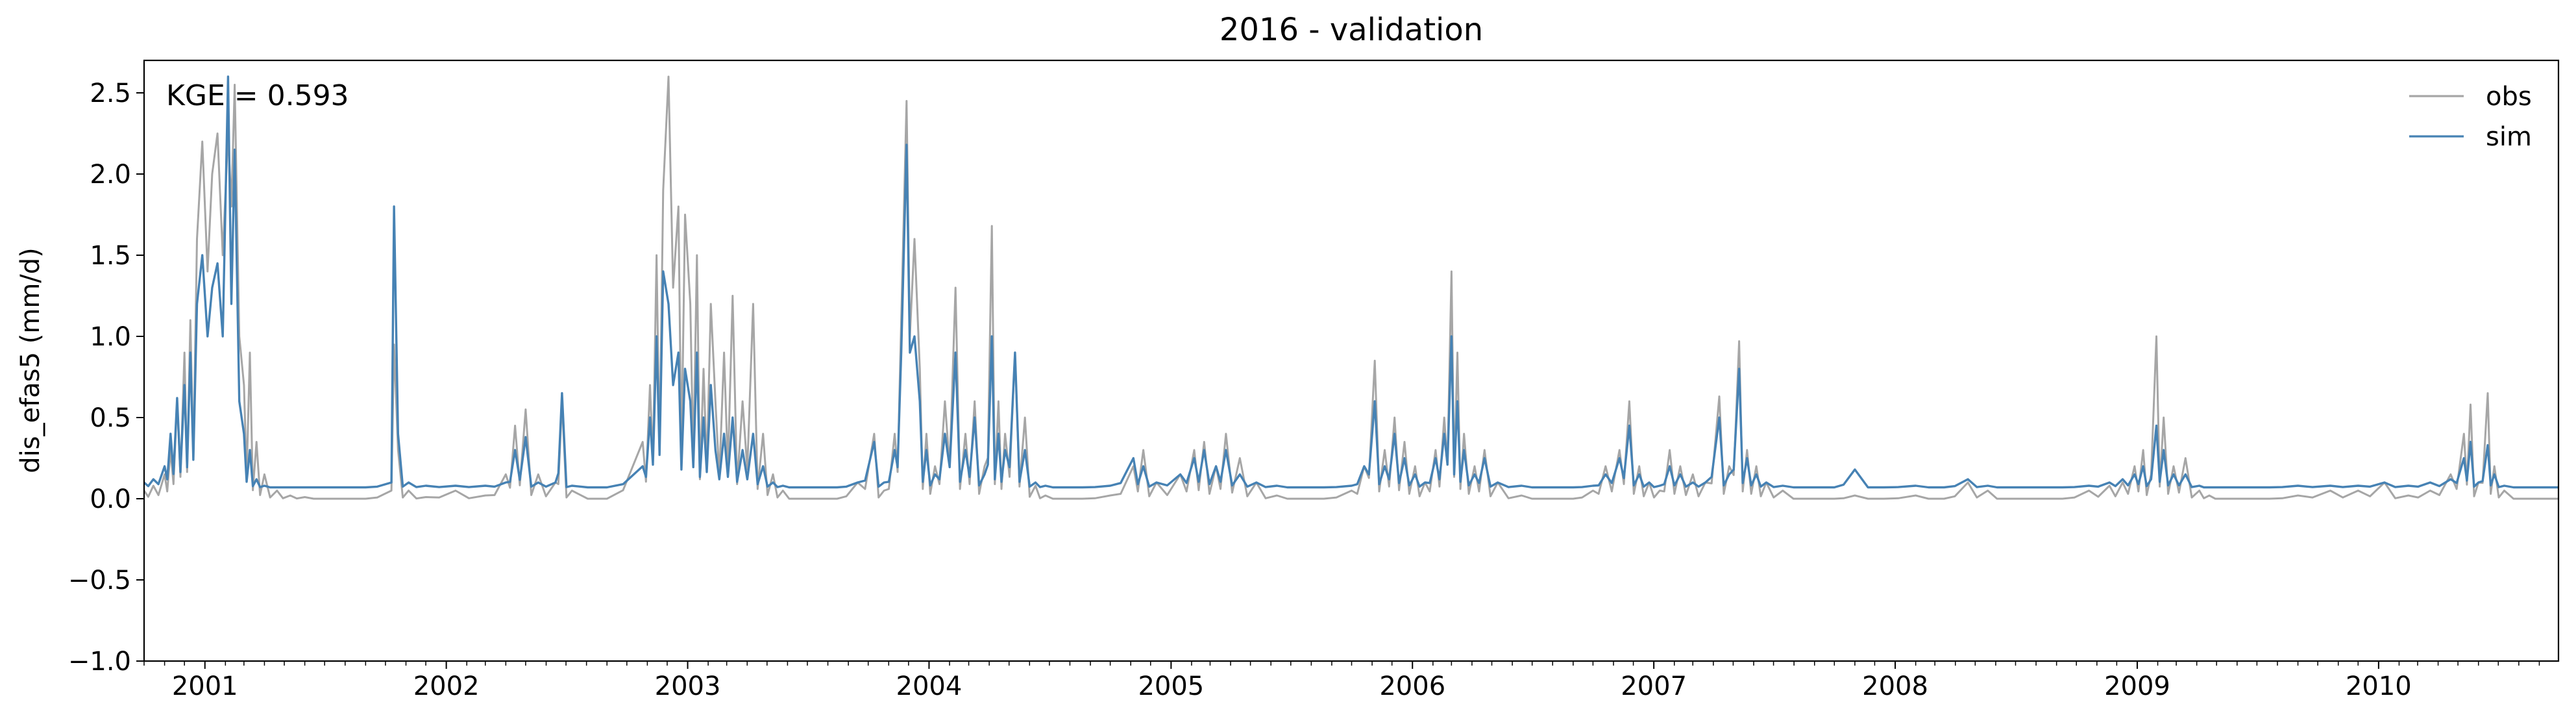 The width and height of the screenshot is (2576, 726). Describe the element at coordinates (1341, 681) in the screenshot. I see `x-axis: 2001 2002 2003 2004 2005 2006 2007 2008 2009 2010` at that location.